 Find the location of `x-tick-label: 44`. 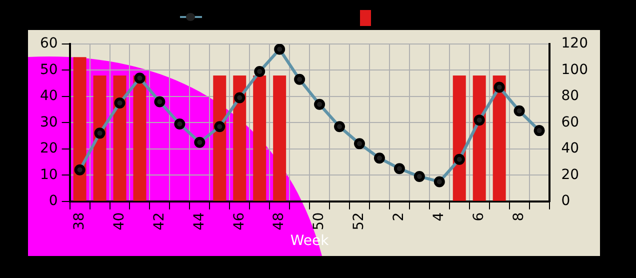

x-tick-label: 44 is located at coordinates (199, 221).